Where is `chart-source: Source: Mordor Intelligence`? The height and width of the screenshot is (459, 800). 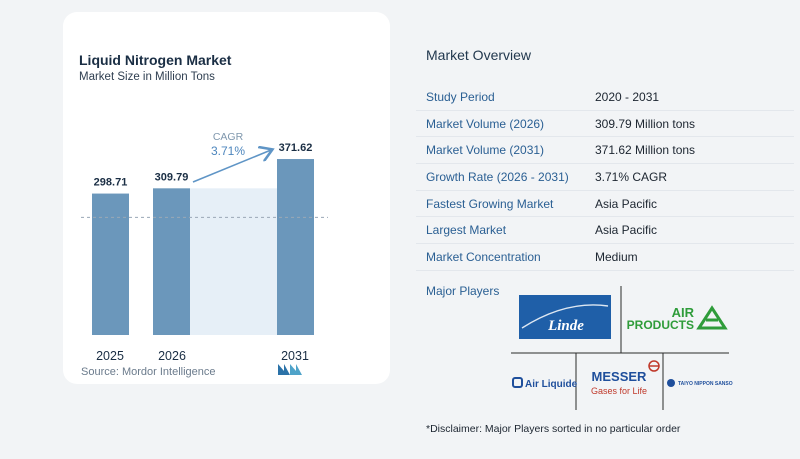
chart-source: Source: Mordor Intelligence is located at coordinates (148, 372).